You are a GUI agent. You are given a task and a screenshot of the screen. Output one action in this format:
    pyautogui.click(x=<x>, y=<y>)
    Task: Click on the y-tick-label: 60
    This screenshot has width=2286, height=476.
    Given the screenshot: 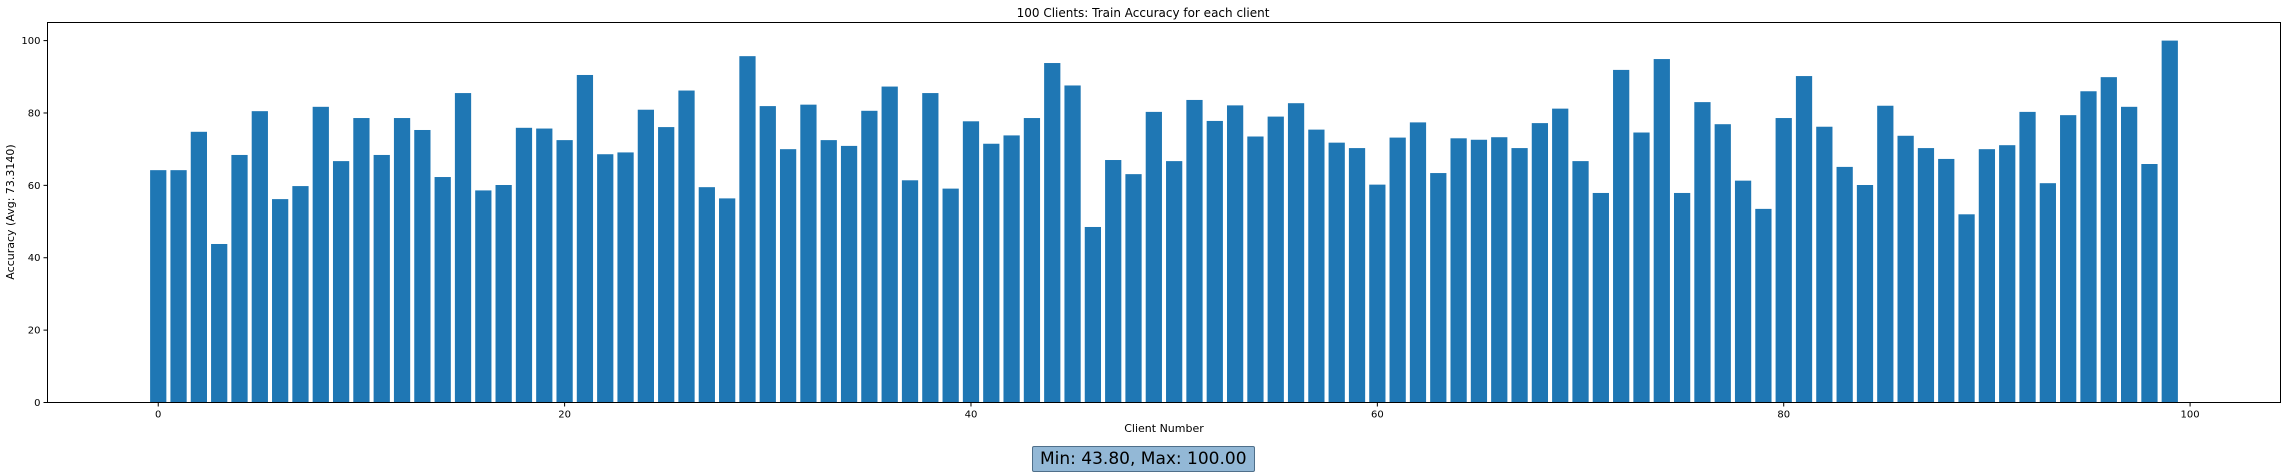 What is the action you would take?
    pyautogui.click(x=34, y=186)
    